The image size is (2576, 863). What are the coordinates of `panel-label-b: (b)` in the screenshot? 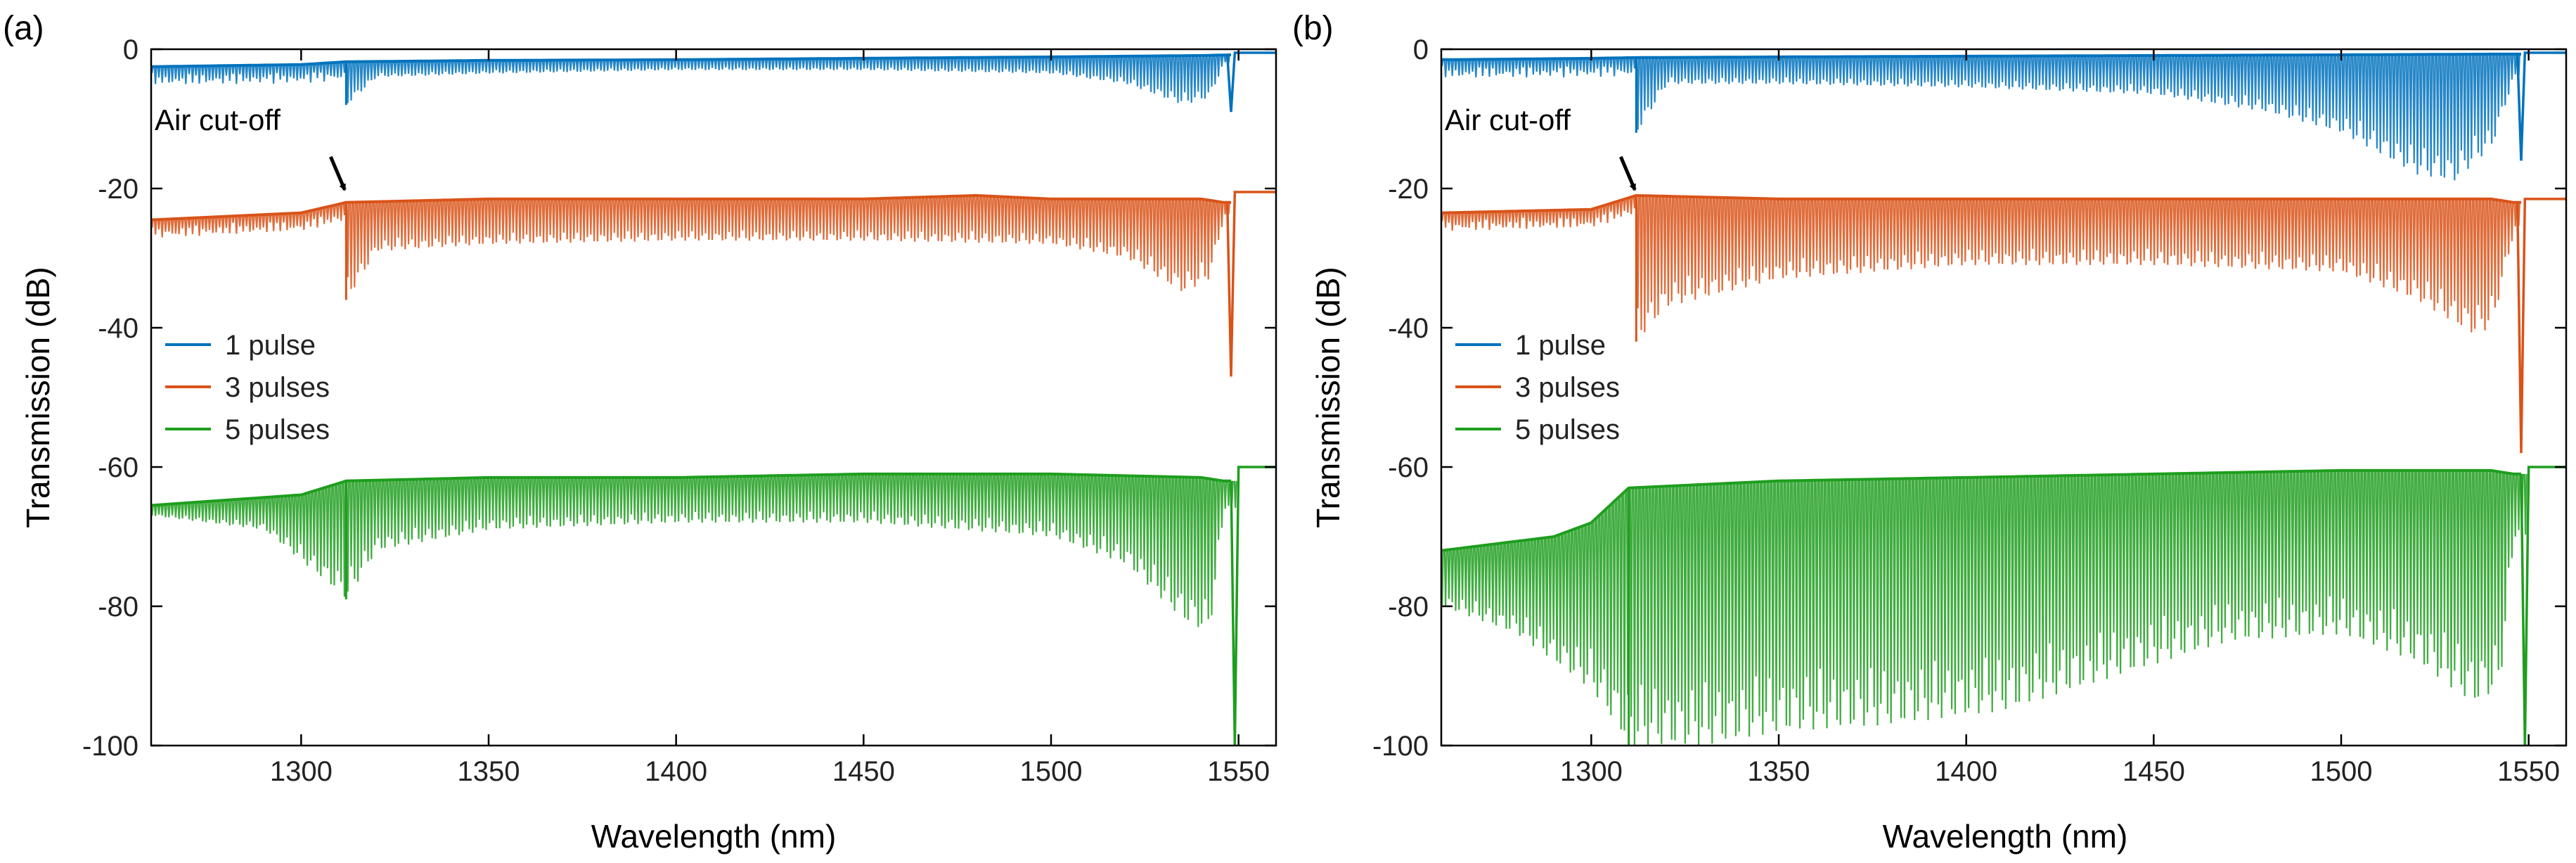 It's located at (1313, 28).